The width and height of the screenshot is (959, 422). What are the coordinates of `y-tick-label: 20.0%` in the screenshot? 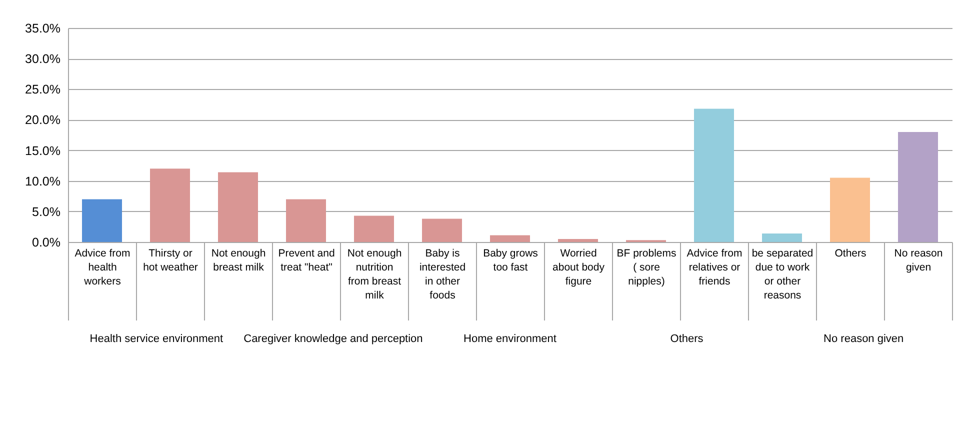 It's located at (42, 120).